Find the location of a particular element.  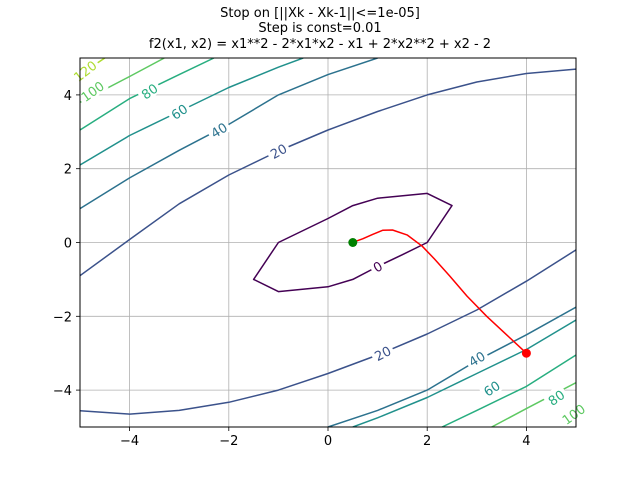

end-point is located at coordinates (353, 242).